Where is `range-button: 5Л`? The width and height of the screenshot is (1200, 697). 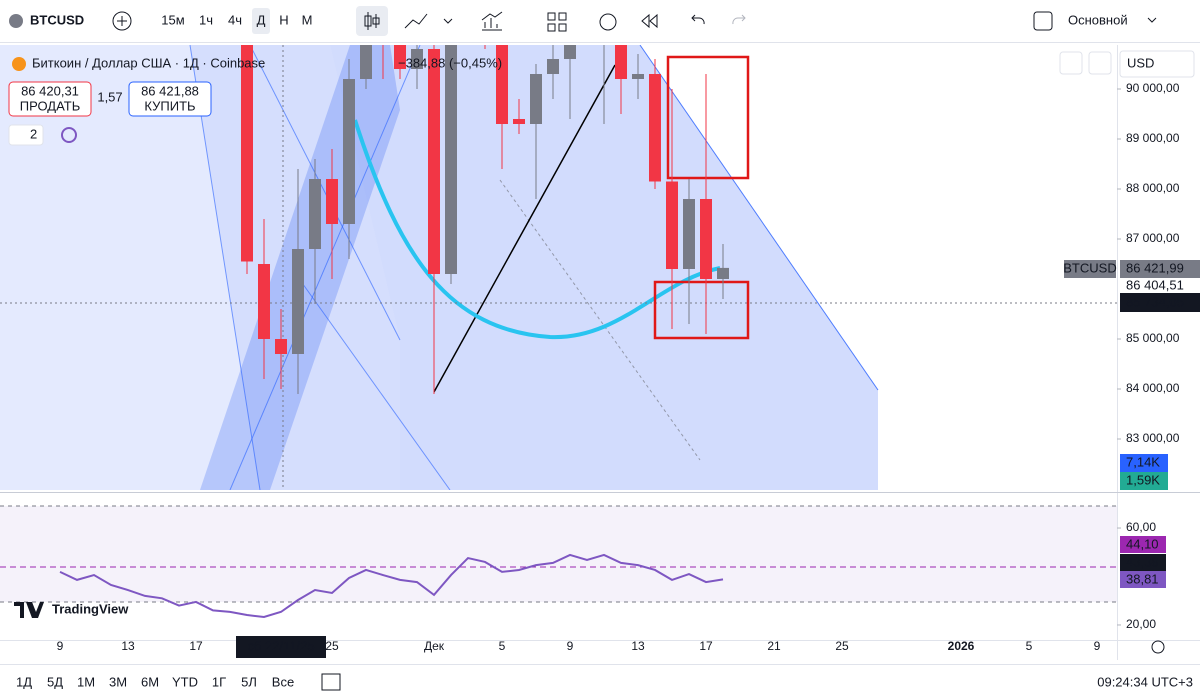
range-button: 5Л is located at coordinates (249, 681).